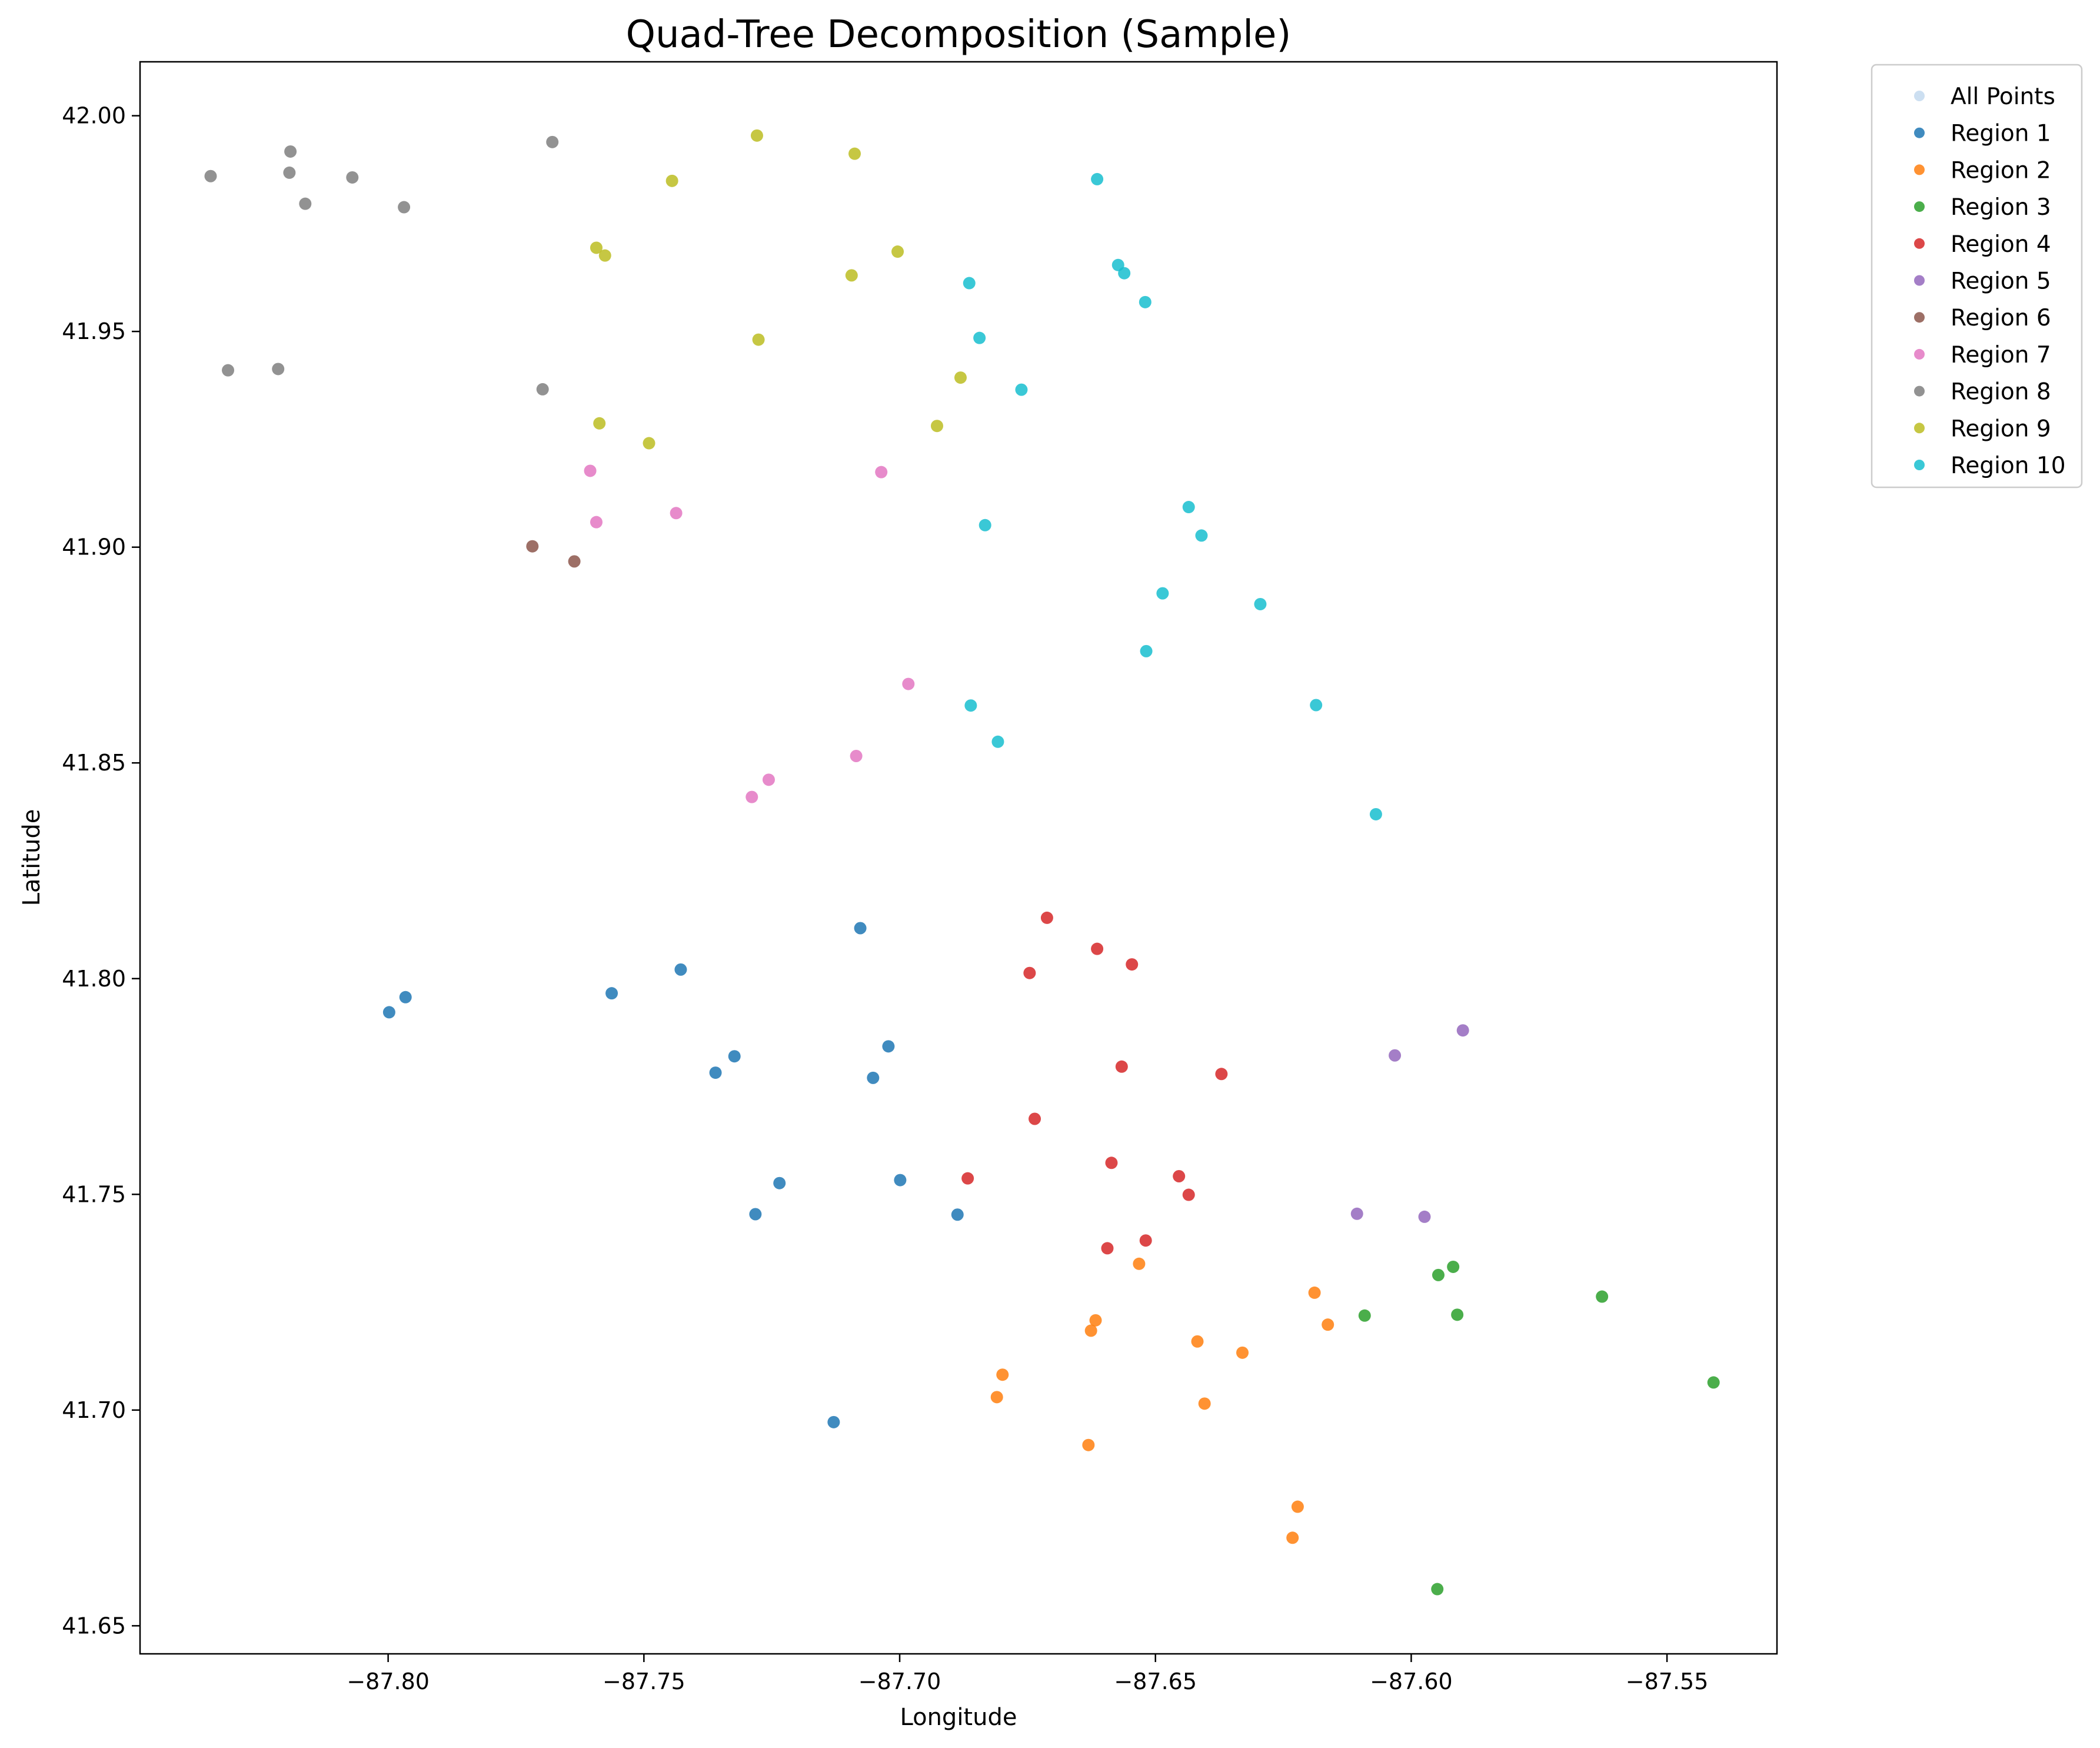 Image resolution: width=2100 pixels, height=1748 pixels. Describe the element at coordinates (94, 763) in the screenshot. I see `y-tick-label: 41.85` at that location.